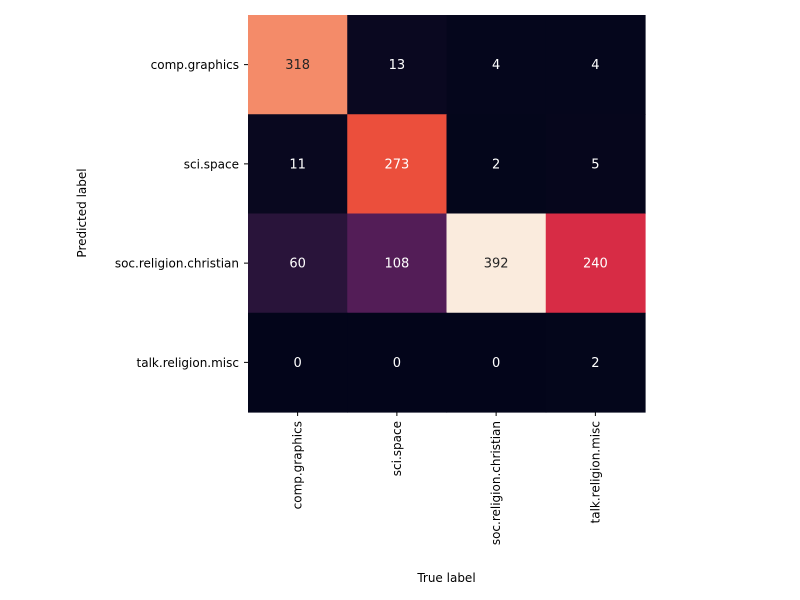  I want to click on x-tick-label: comp.graphics, so click(298, 465).